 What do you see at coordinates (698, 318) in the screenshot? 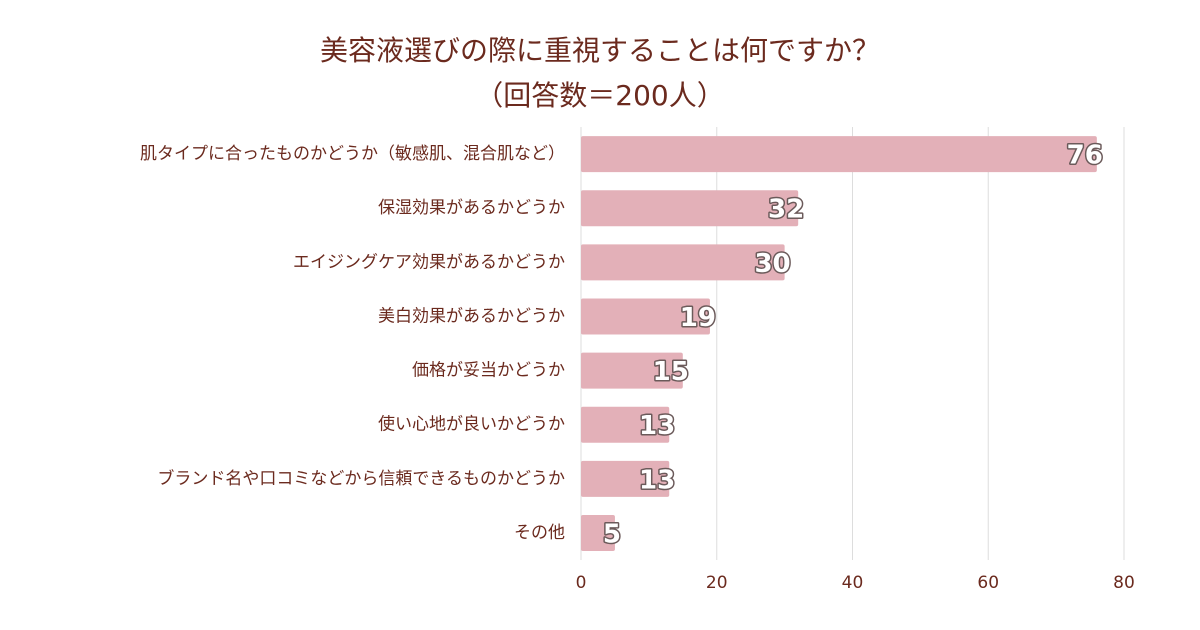
I see `value-label: 19` at bounding box center [698, 318].